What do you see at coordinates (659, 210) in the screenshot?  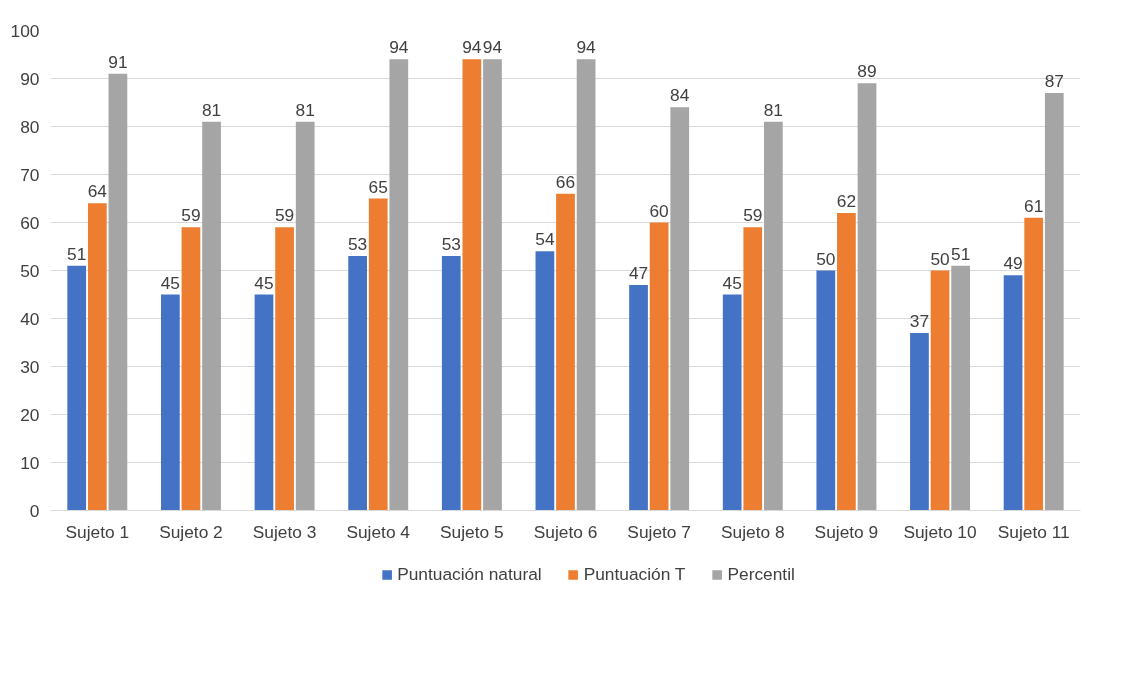 I see `data-label: 60` at bounding box center [659, 210].